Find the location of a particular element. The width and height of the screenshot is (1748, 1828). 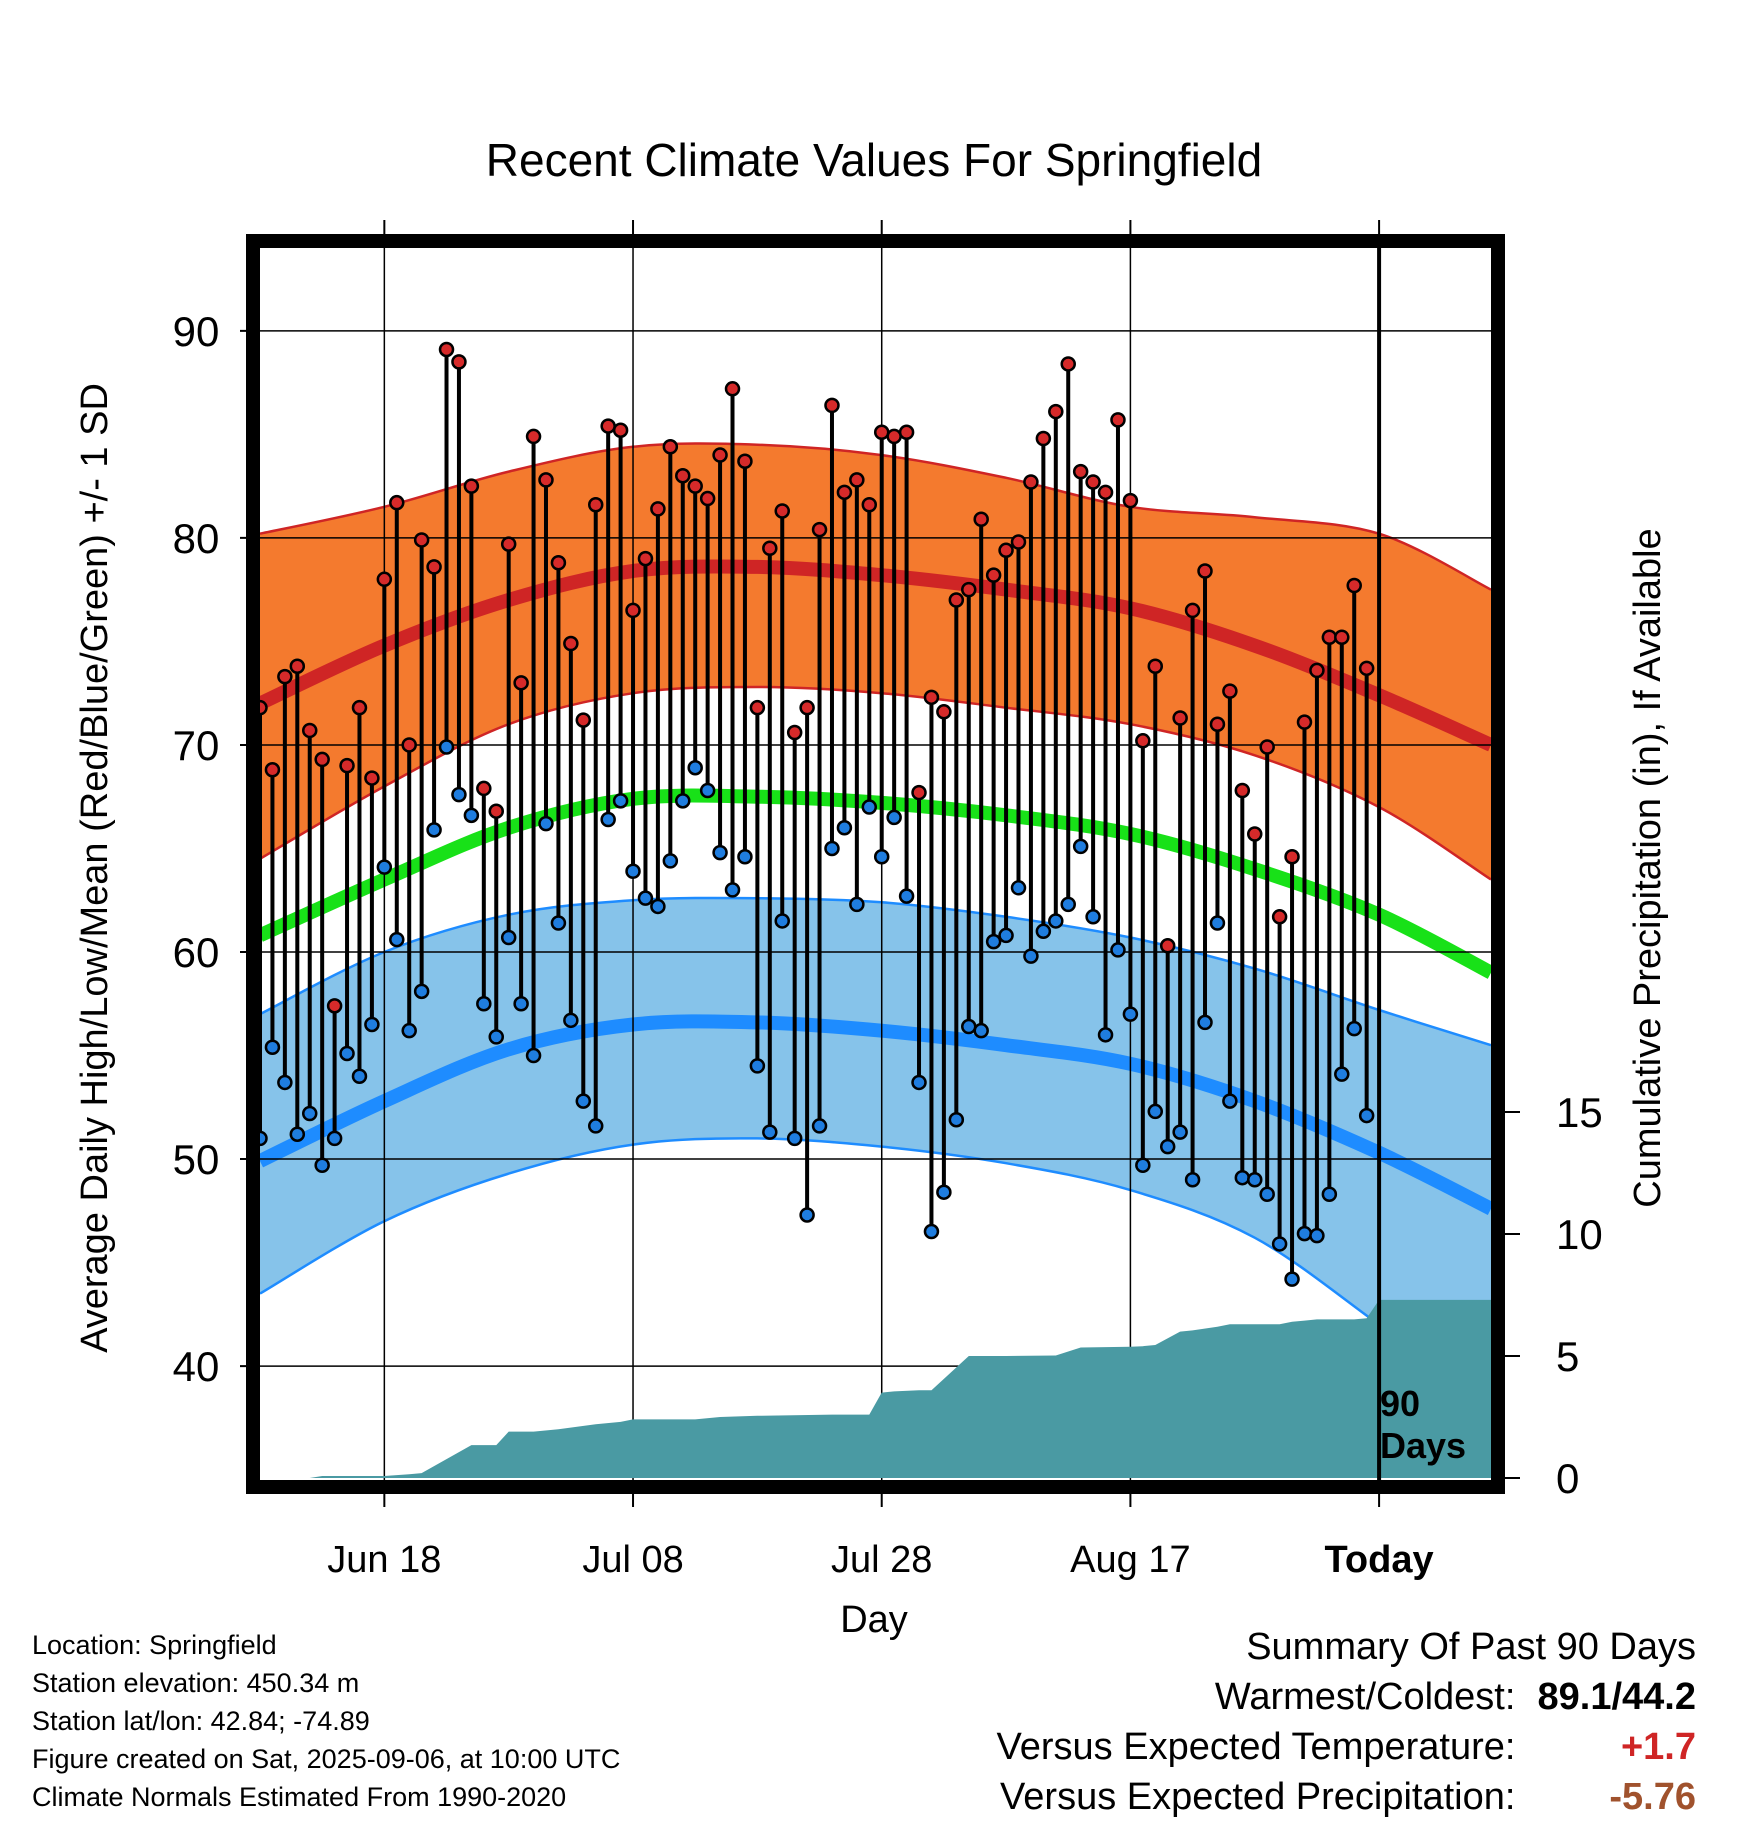

y-right-tick-label: 0 is located at coordinates (1567, 1478).